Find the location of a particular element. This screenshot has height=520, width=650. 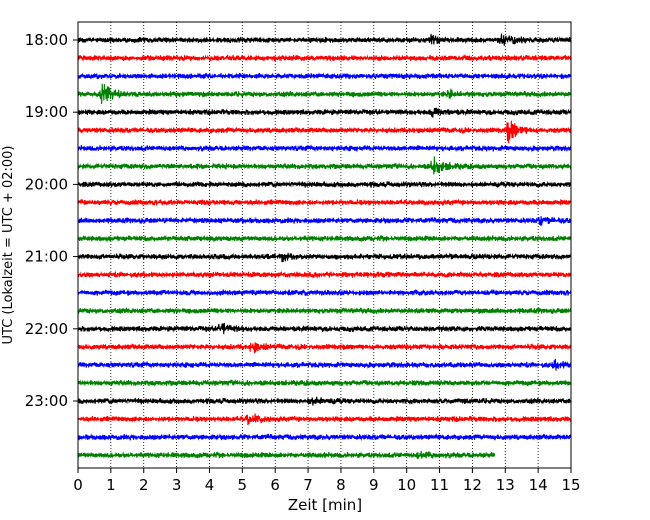

x-tick-label: 3 is located at coordinates (177, 485).